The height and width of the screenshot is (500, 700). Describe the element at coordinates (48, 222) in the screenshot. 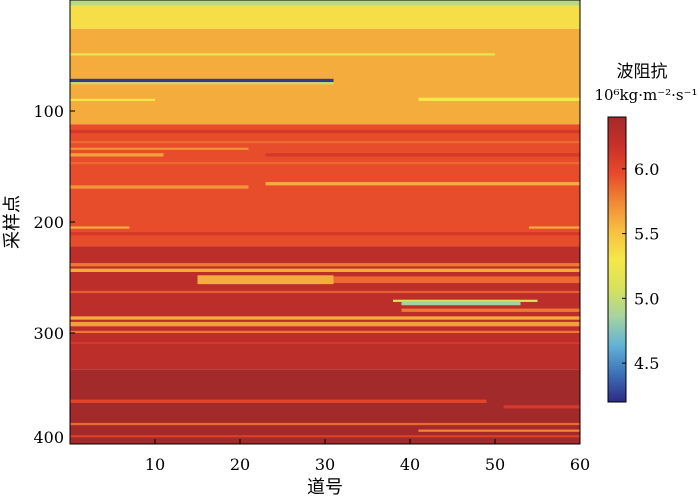

I see `y-tick-label: 200` at that location.